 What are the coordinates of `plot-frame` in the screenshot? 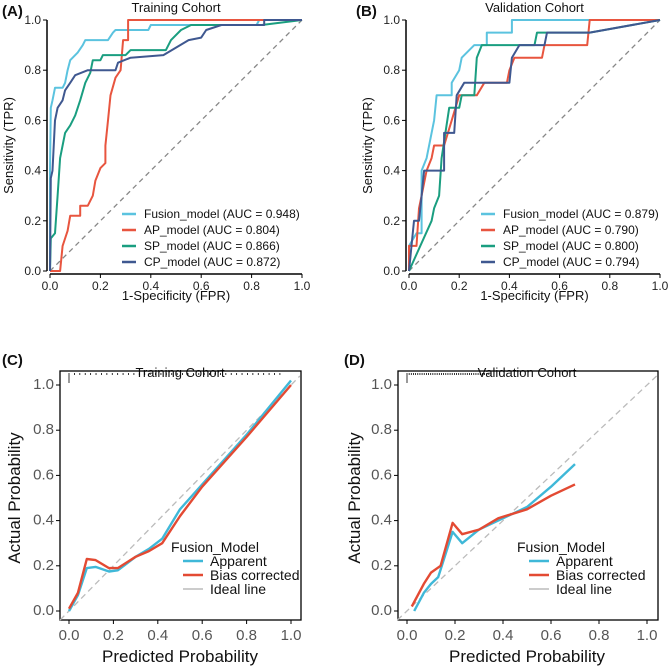 It's located at (180, 495).